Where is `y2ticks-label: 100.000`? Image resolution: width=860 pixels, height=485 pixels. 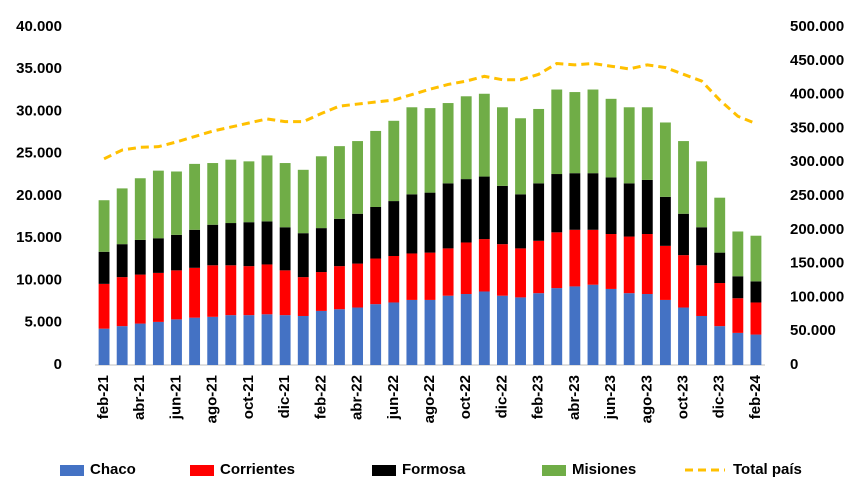 y2ticks-label: 100.000 is located at coordinates (817, 296).